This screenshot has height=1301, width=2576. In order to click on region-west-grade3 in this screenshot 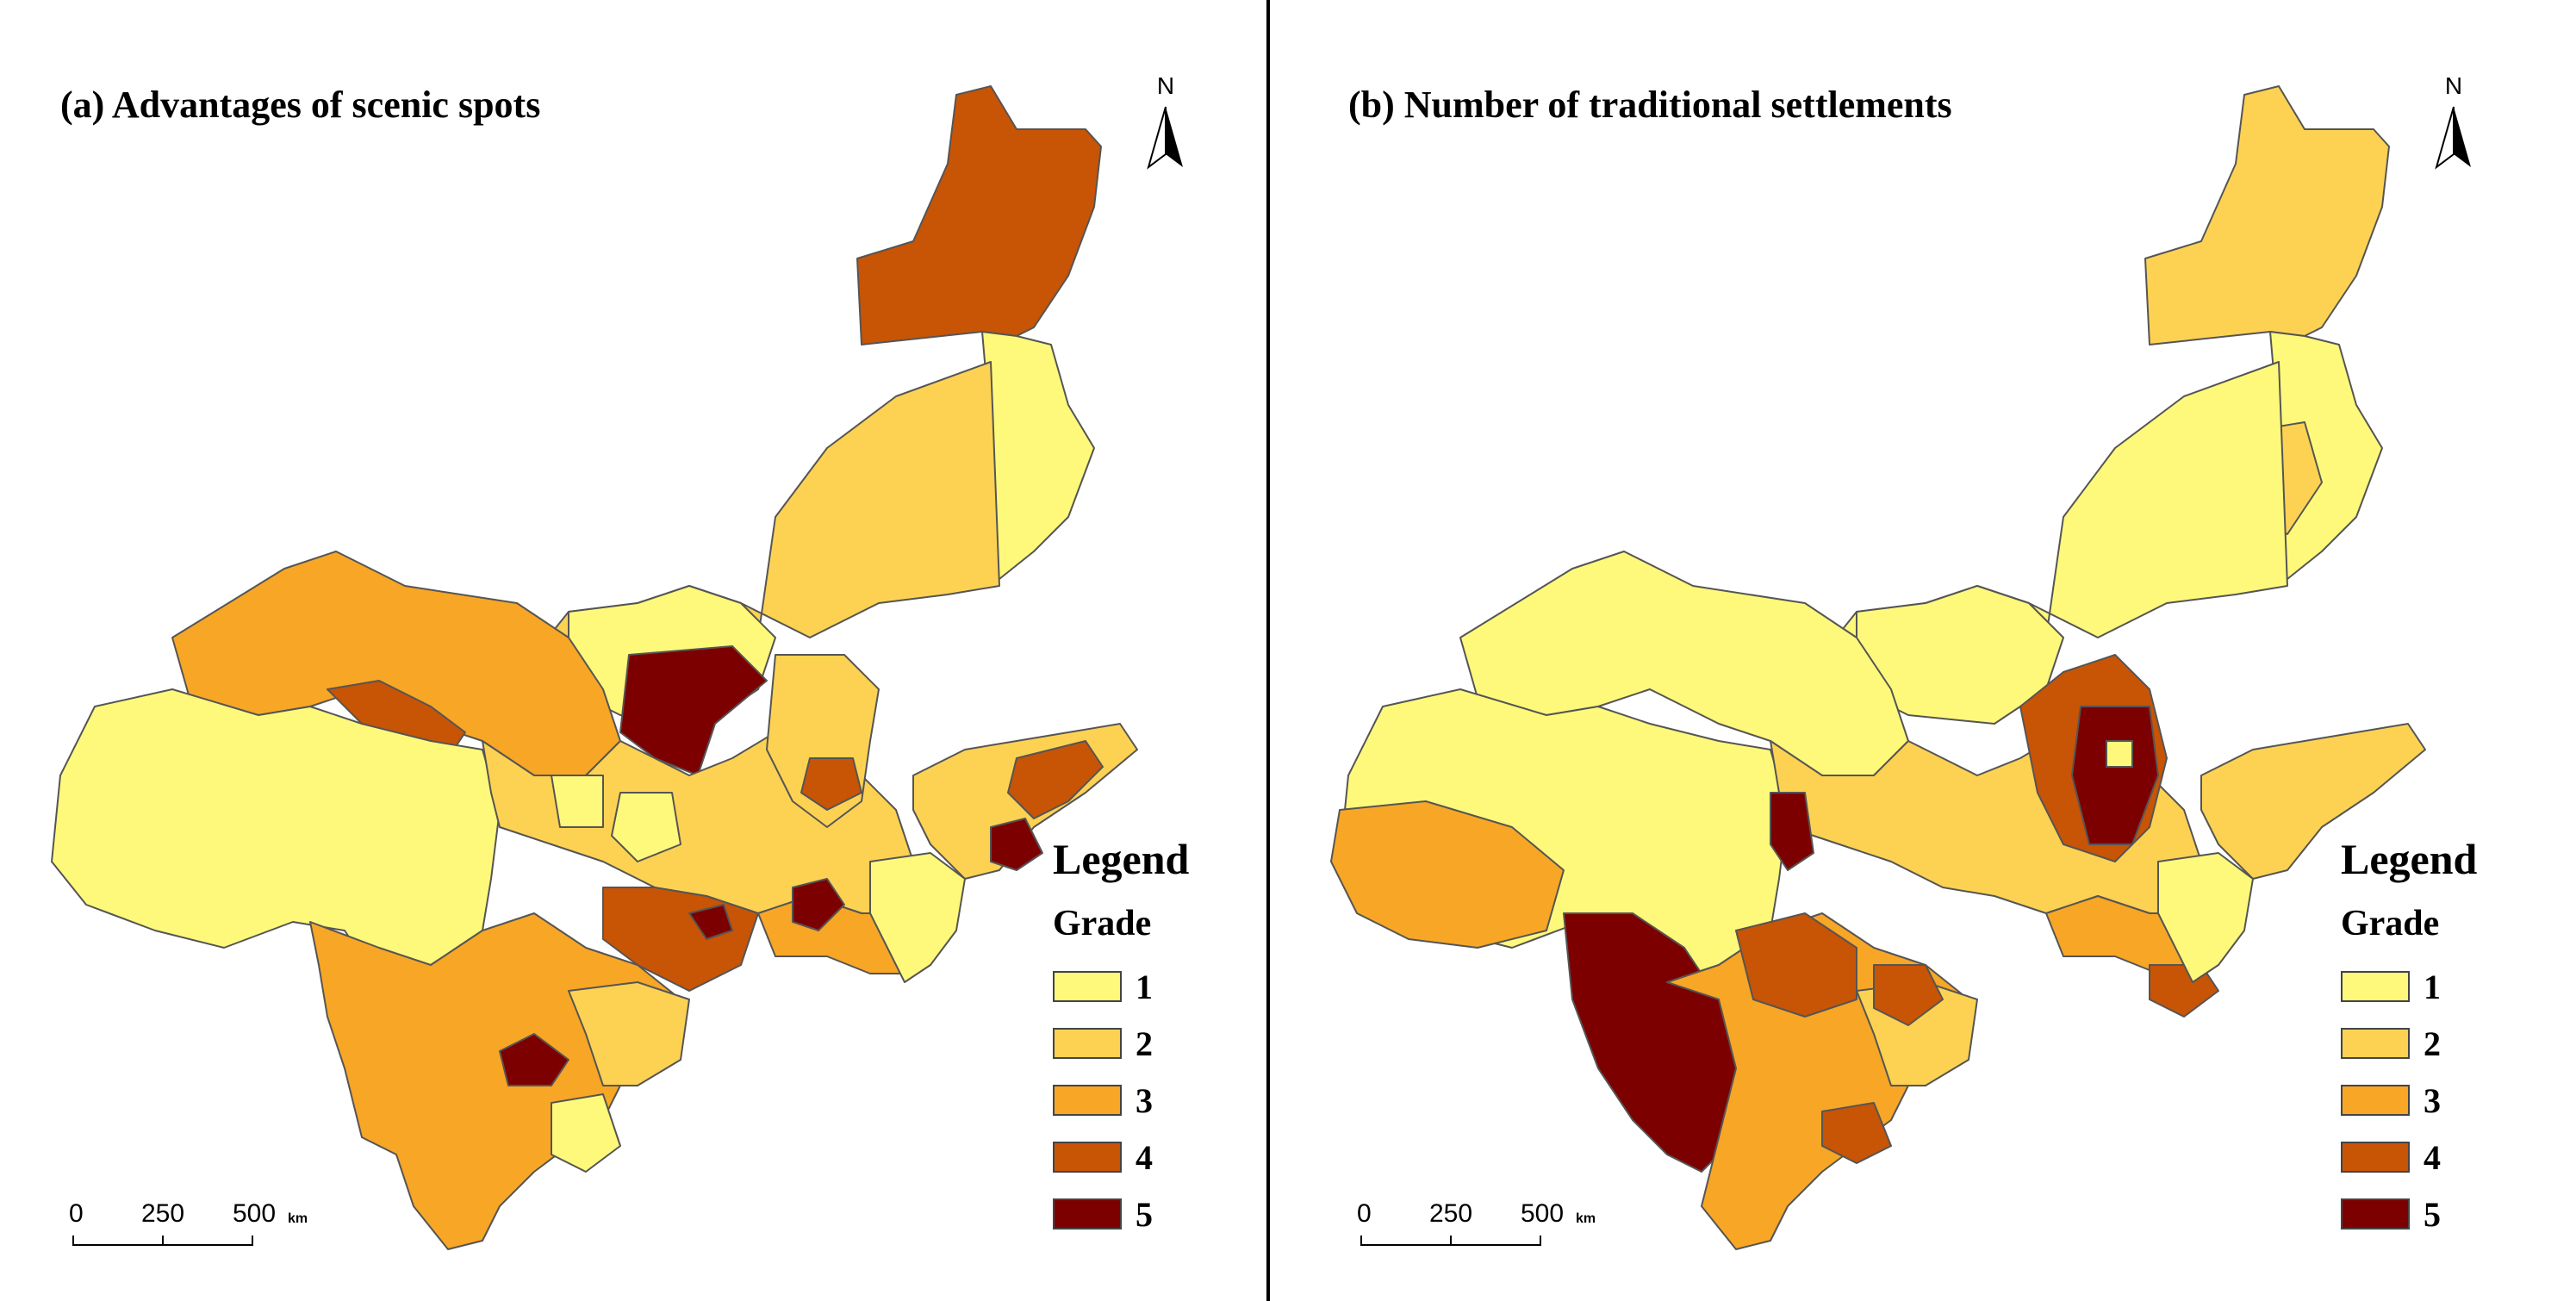, I will do `click(1448, 874)`.